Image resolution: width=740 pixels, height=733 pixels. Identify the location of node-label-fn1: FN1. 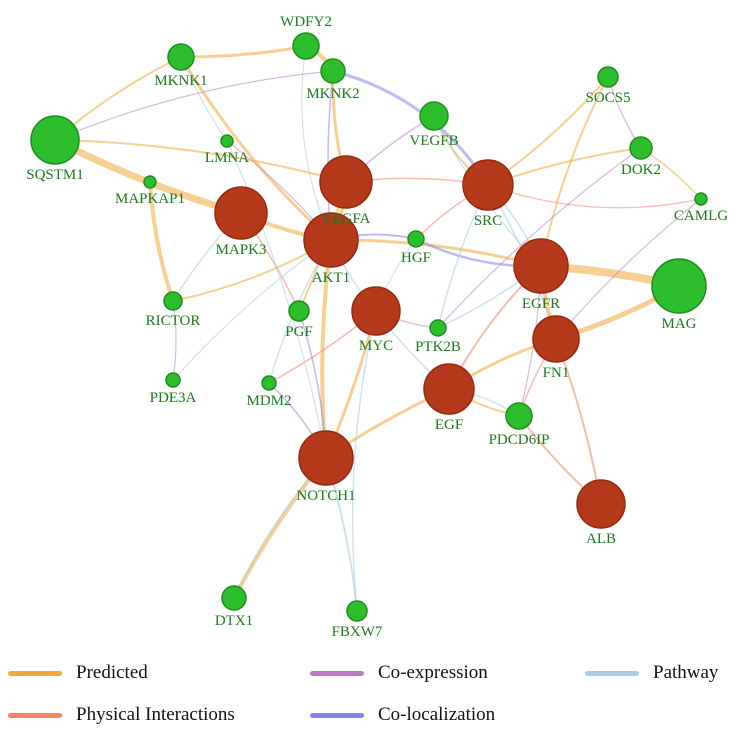
(556, 373).